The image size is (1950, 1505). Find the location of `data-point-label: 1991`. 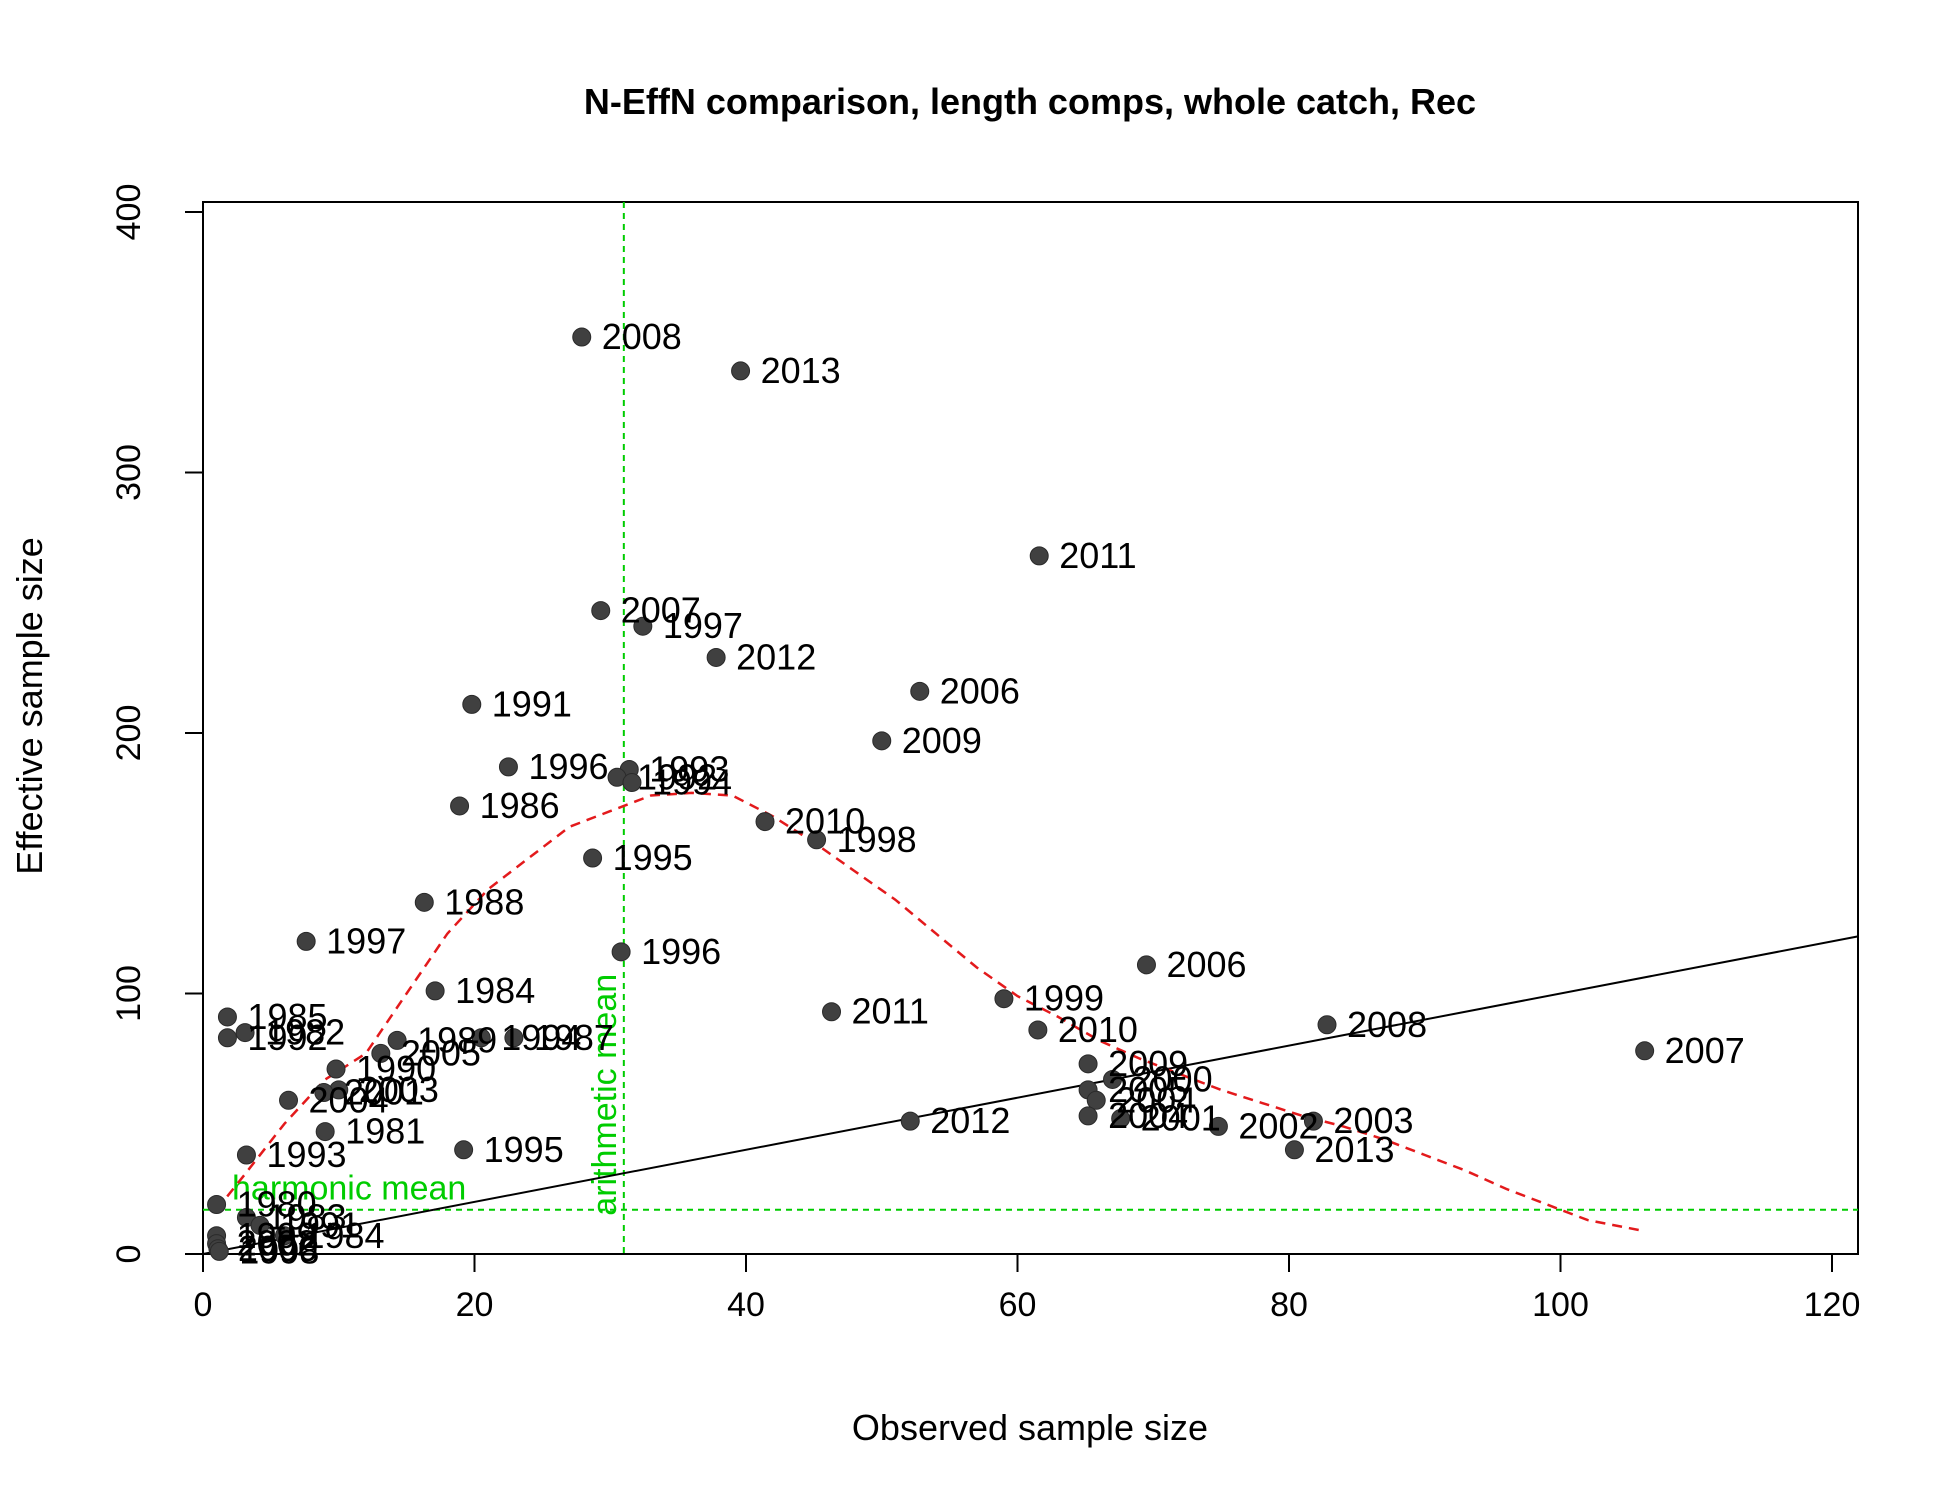

data-point-label: 1991 is located at coordinates (532, 703).